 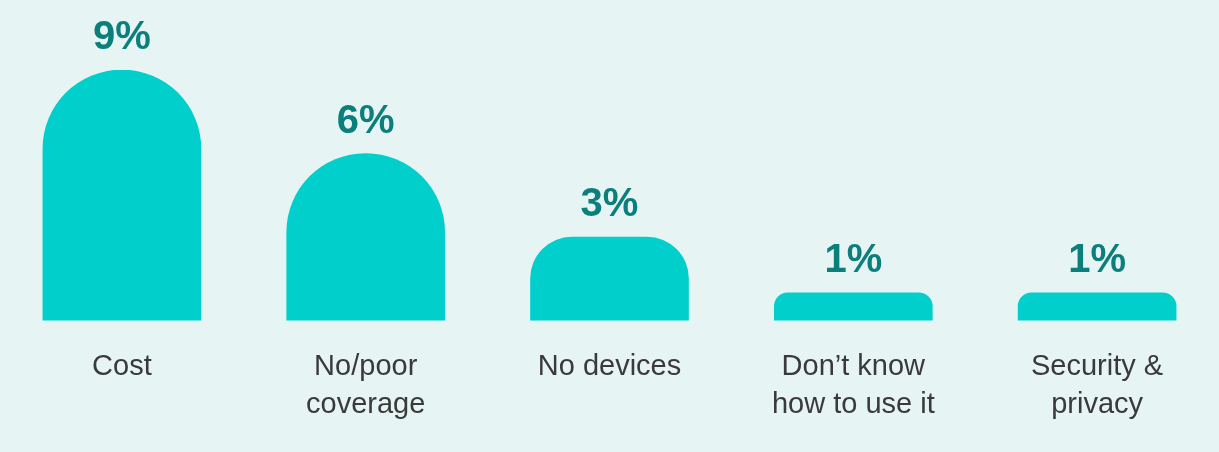 I want to click on data-label: 3%, so click(x=609, y=202).